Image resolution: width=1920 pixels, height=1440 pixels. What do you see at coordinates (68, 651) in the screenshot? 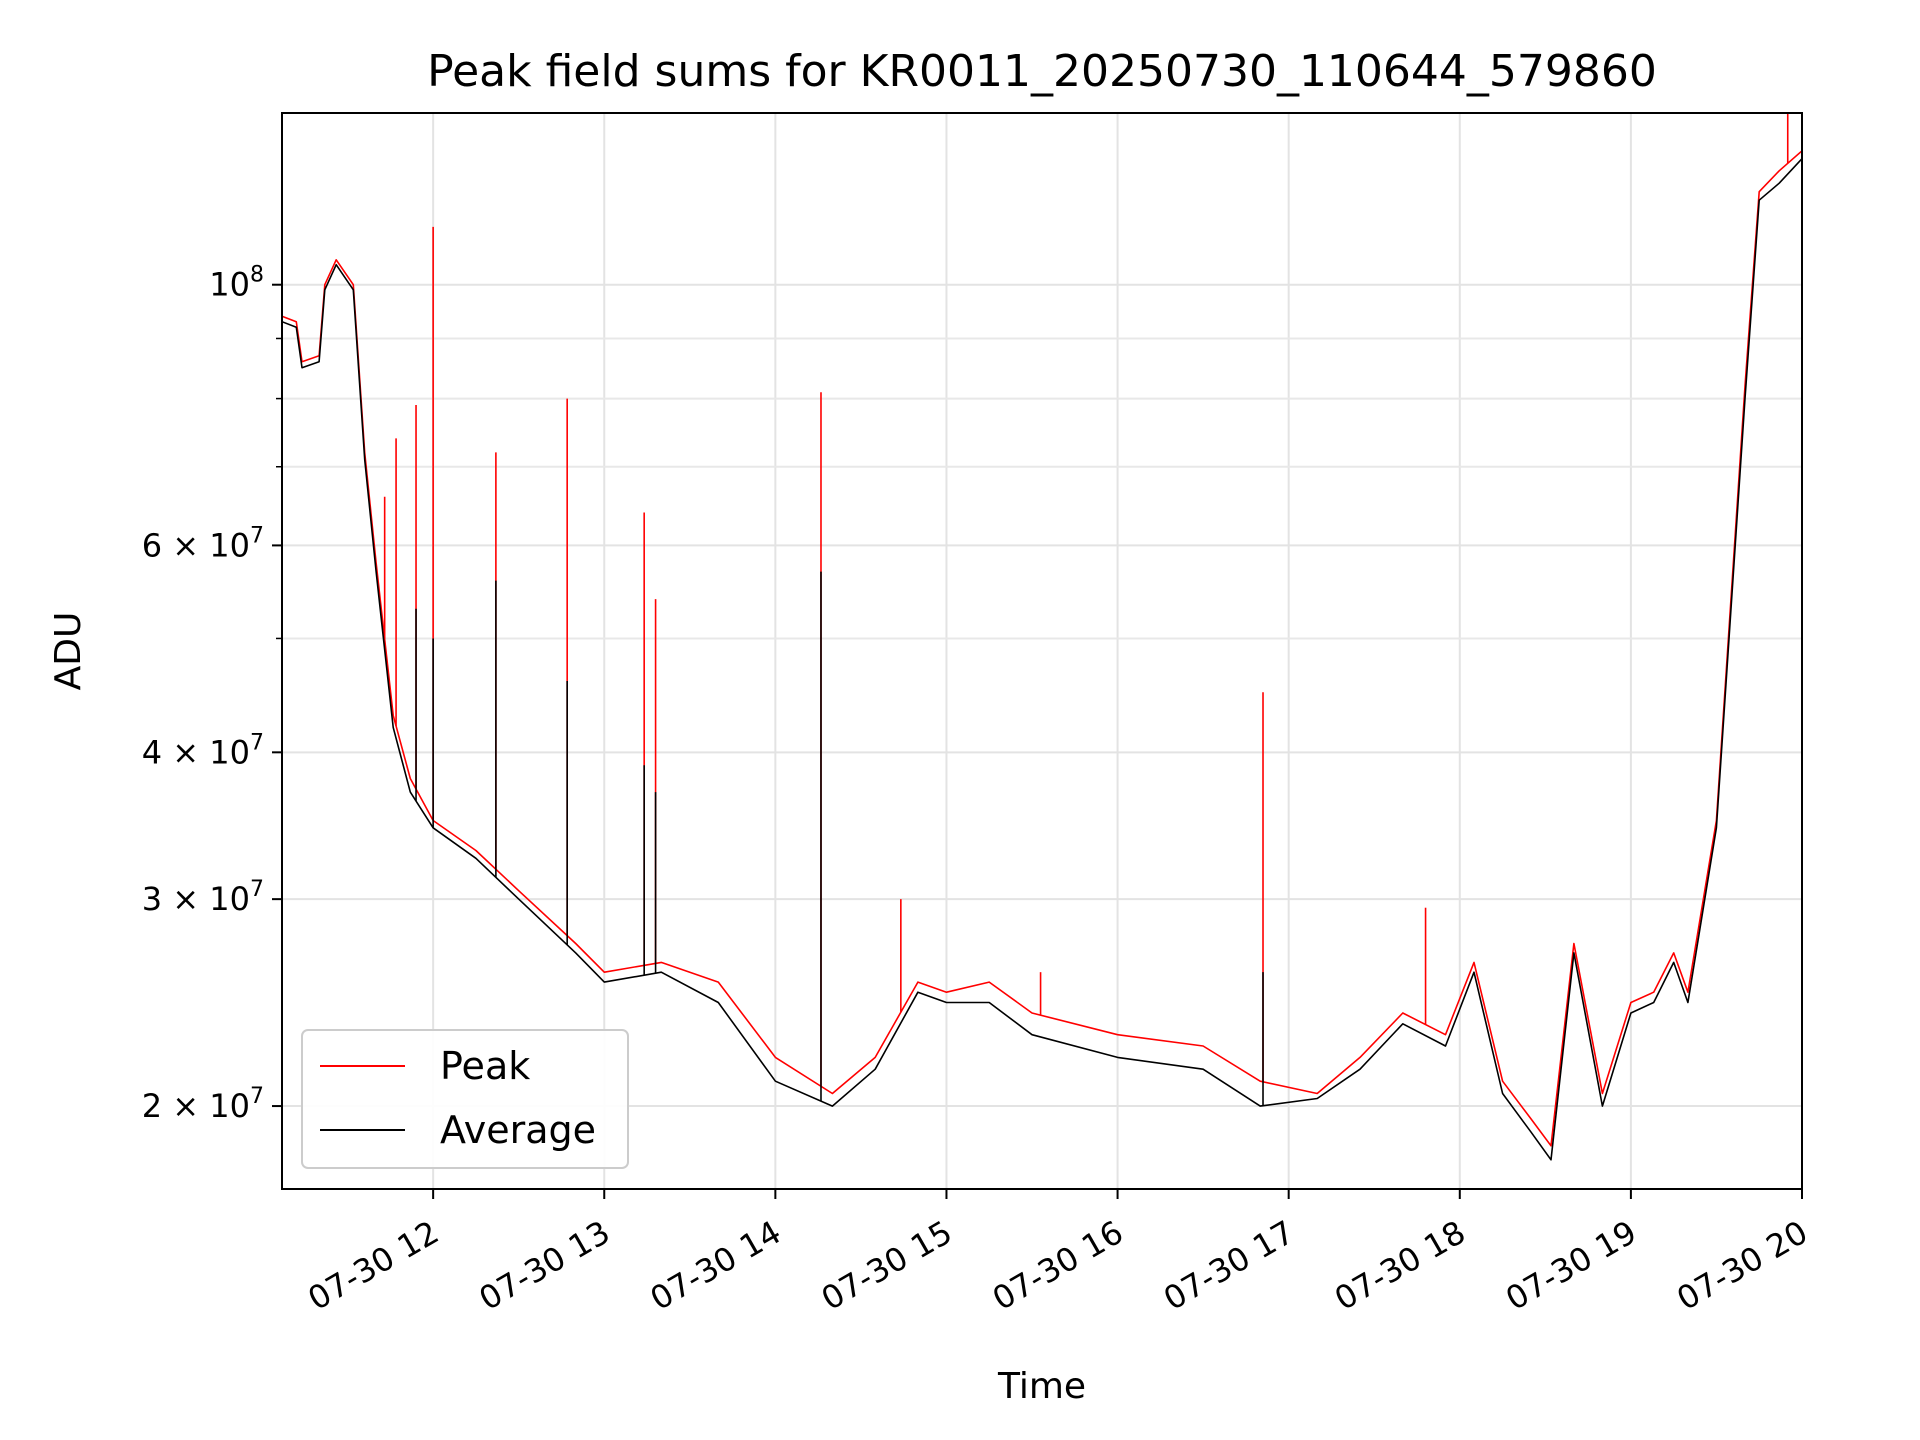
I see `y-axis-label: ADU` at bounding box center [68, 651].